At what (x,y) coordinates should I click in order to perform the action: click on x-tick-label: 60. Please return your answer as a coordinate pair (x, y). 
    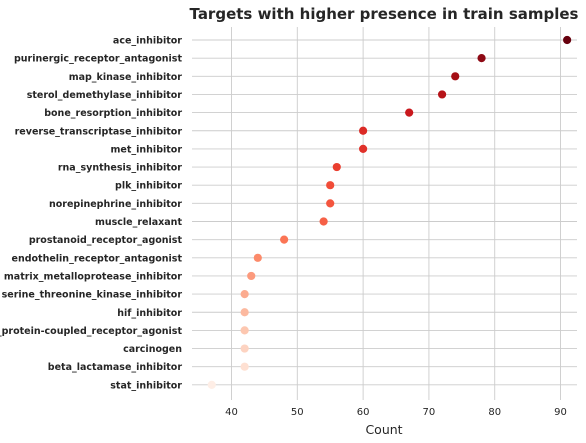
    Looking at the image, I should click on (363, 412).